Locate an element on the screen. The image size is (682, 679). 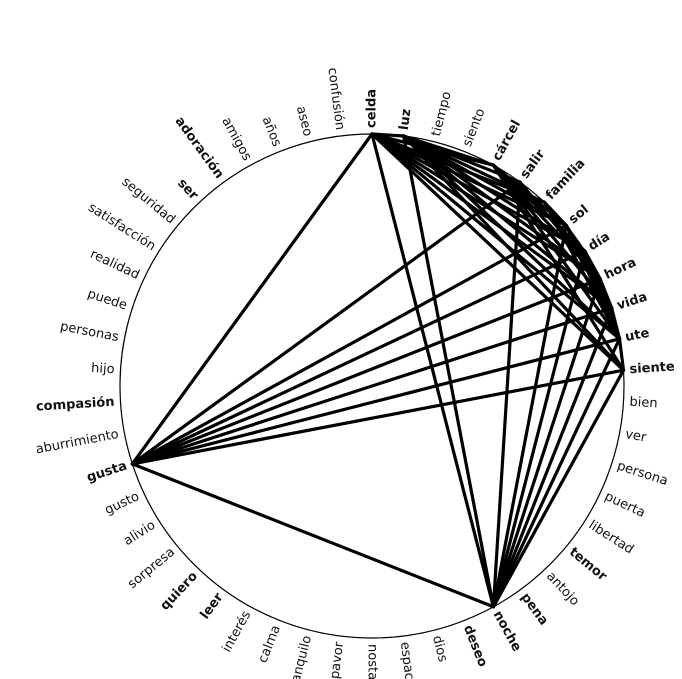
edge-vida-noche is located at coordinates (552, 457).